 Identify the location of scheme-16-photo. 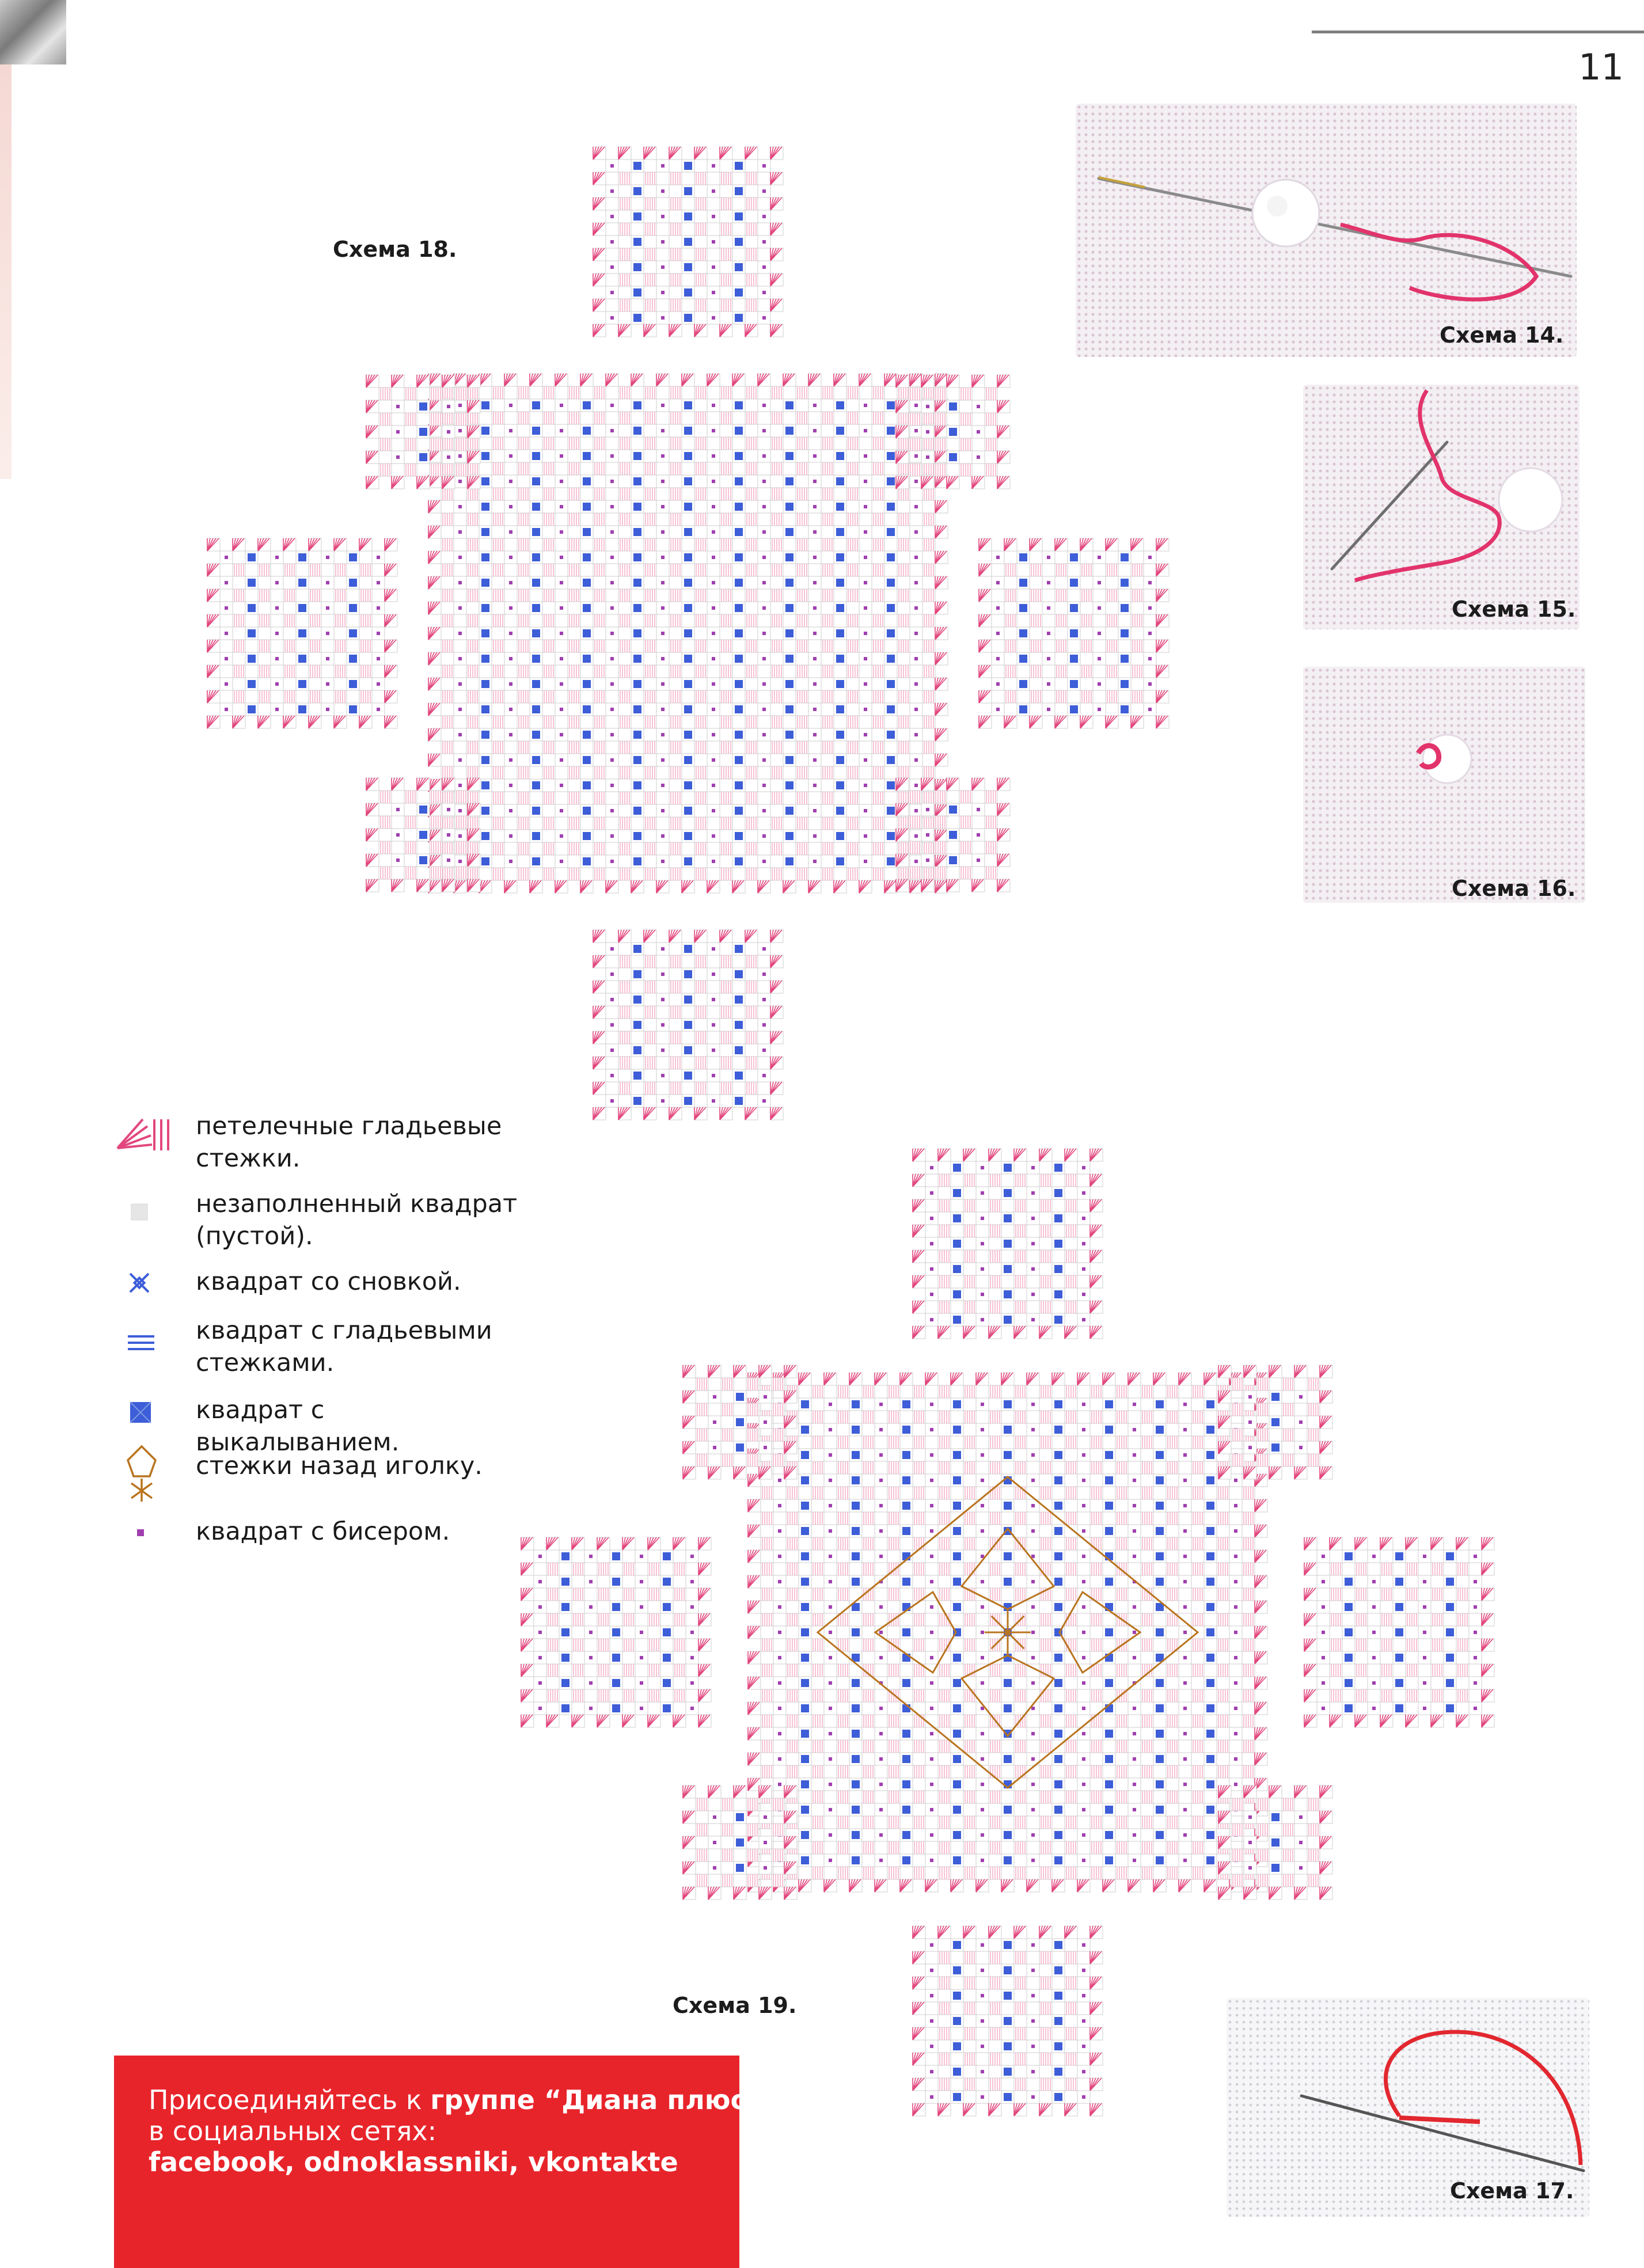
(1444, 785).